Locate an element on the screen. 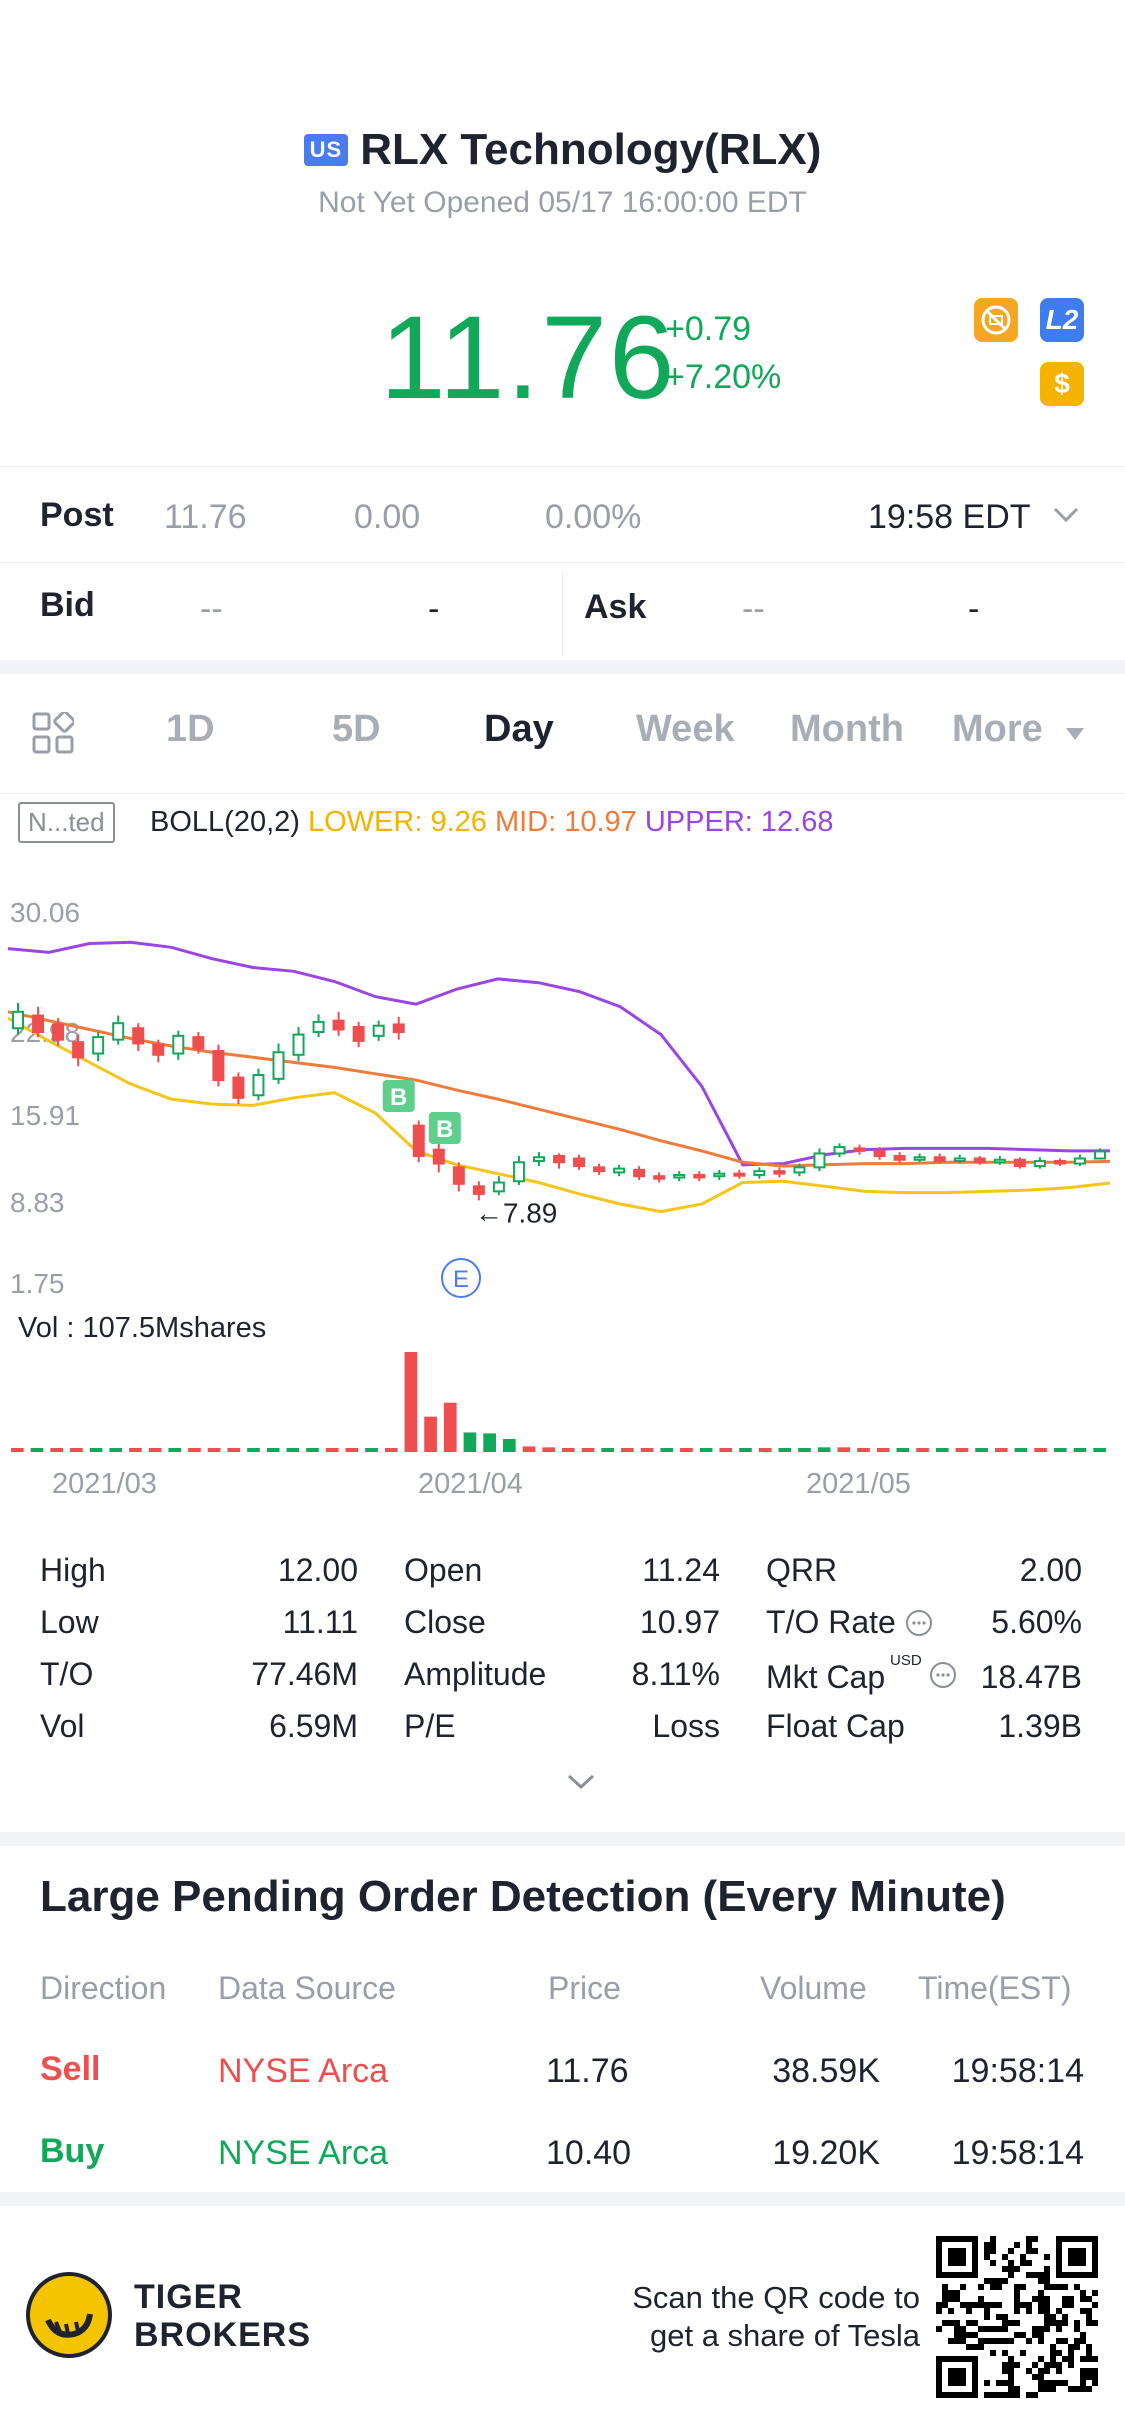  post-time: 19:58 EDT is located at coordinates (949, 517).